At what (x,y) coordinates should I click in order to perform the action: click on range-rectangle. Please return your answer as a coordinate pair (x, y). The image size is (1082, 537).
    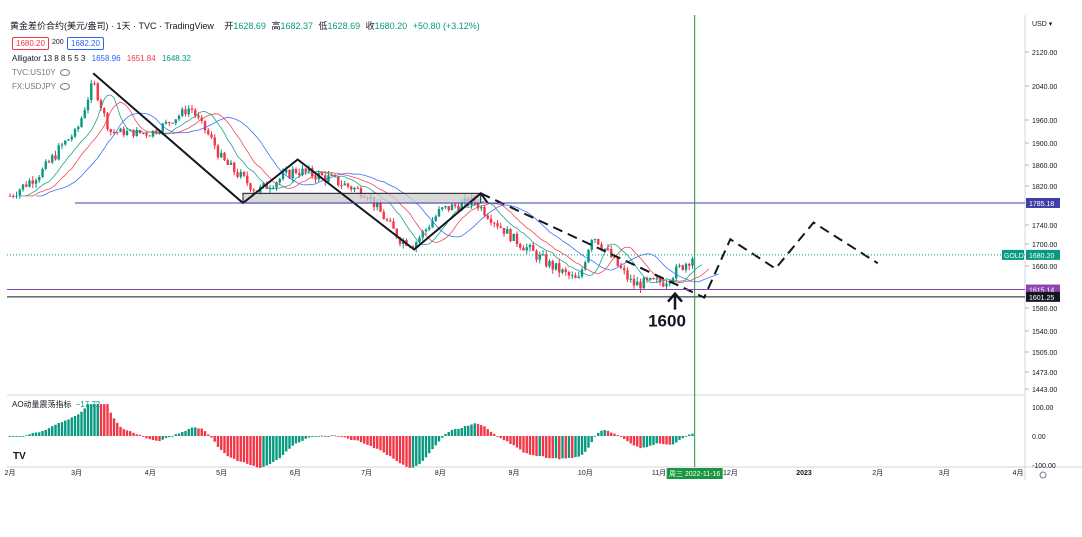
    Looking at the image, I should click on (362, 198).